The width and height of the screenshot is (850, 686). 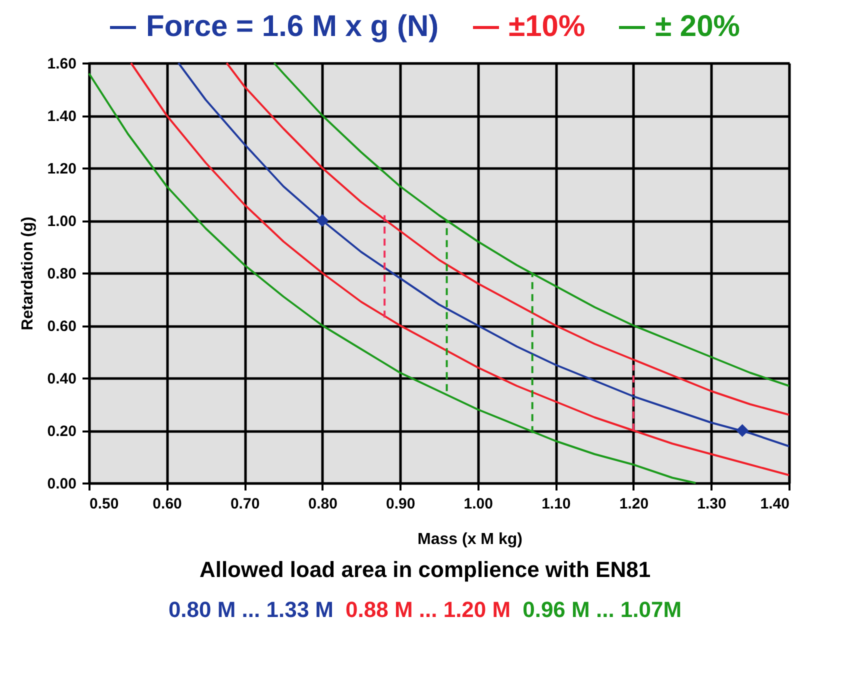 What do you see at coordinates (245, 504) in the screenshot?
I see `x-tick-label: 0.70` at bounding box center [245, 504].